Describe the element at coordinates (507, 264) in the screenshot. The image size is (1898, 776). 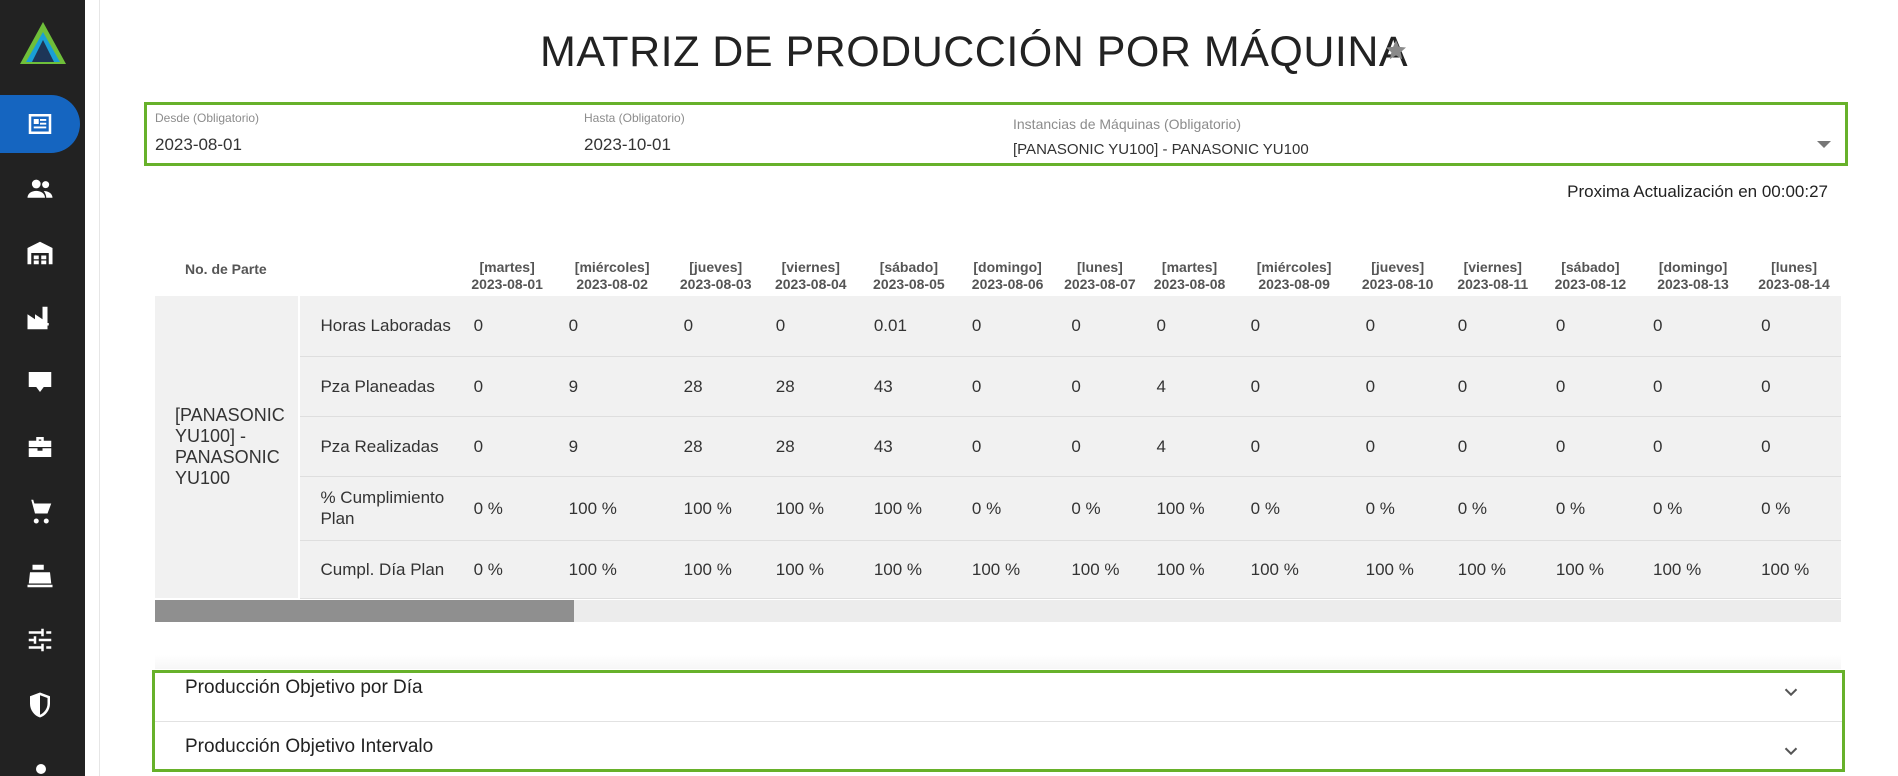
I see `day-header: [martes] 2023-08-01` at that location.